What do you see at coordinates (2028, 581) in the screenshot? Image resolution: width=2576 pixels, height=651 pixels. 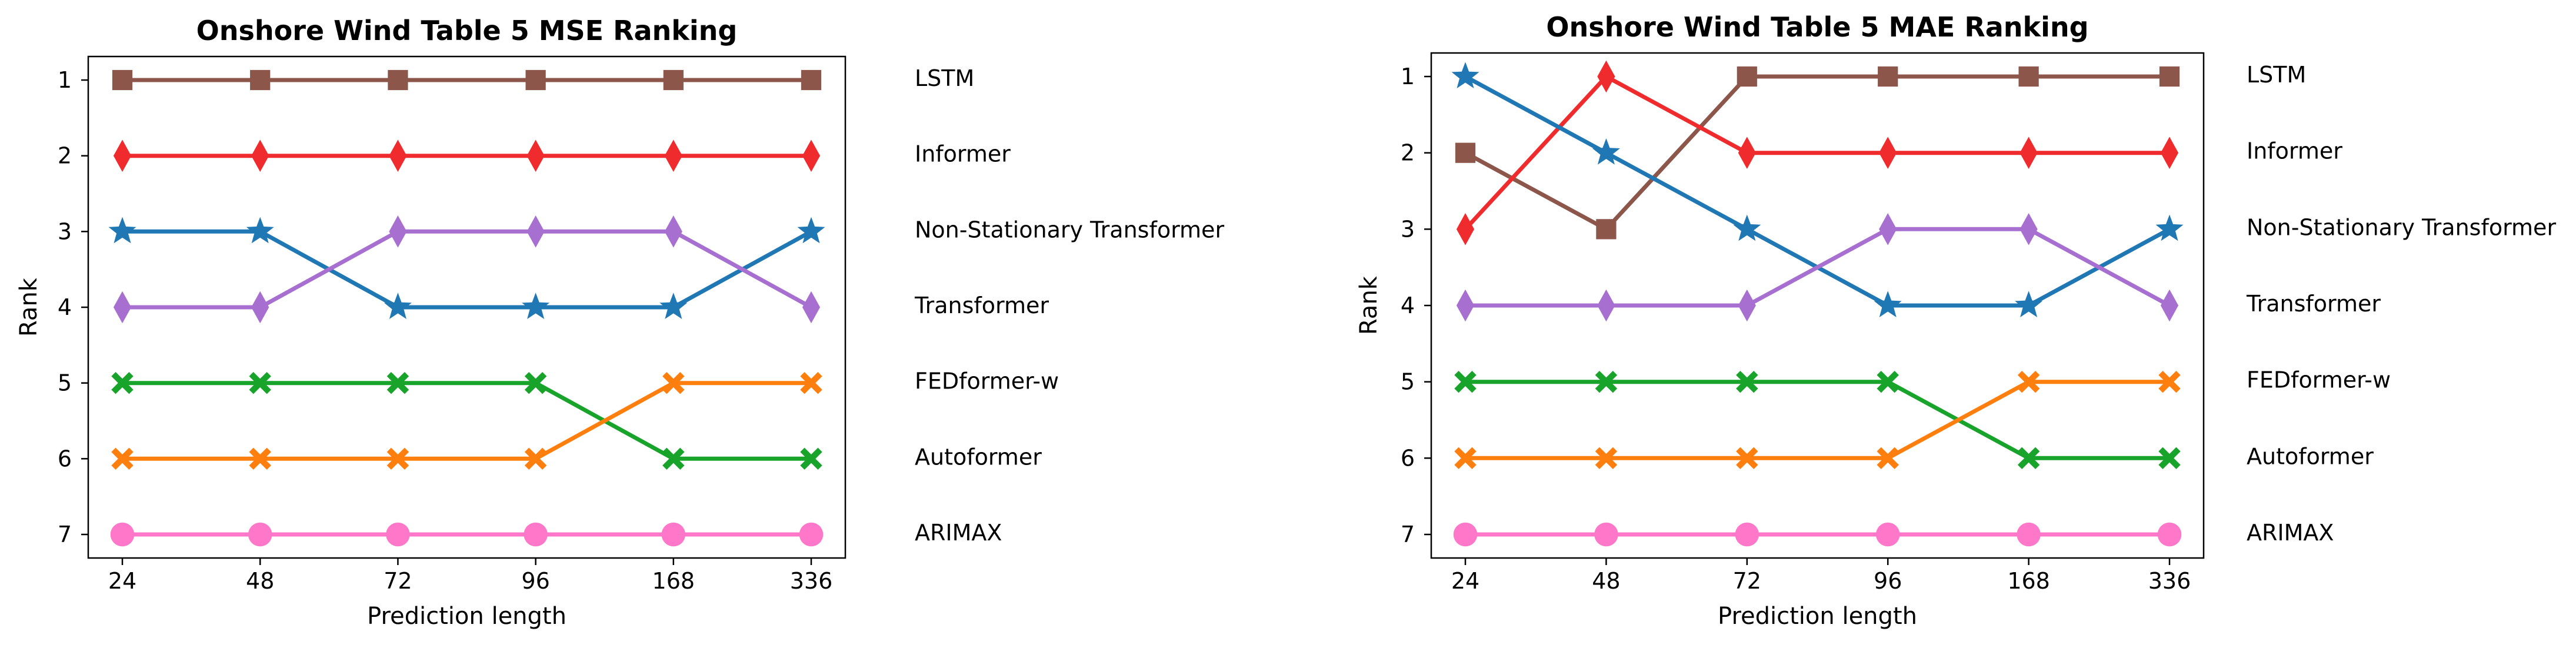 I see `x-tick-label: 168` at bounding box center [2028, 581].